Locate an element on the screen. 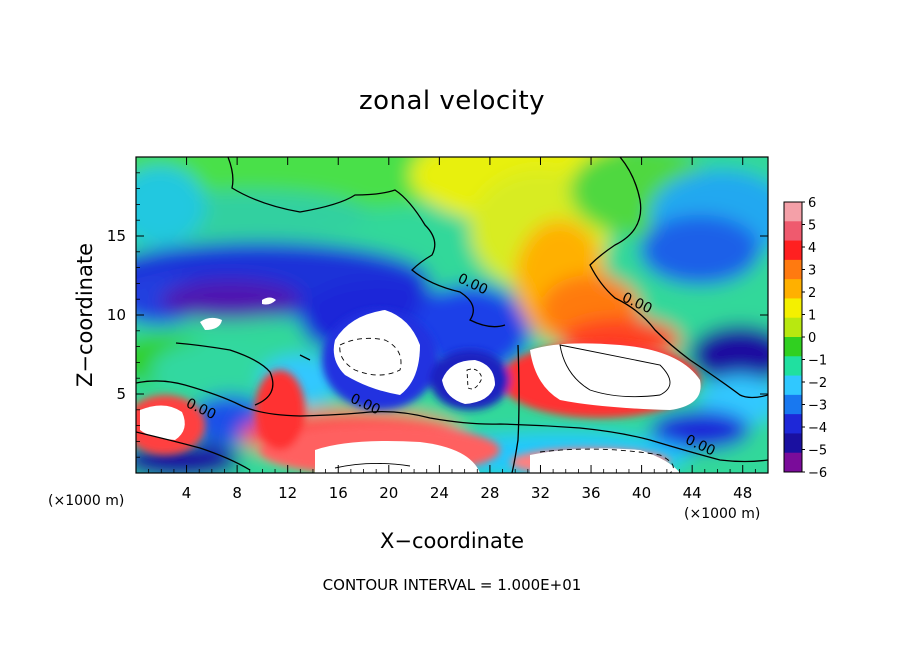 The height and width of the screenshot is (654, 904). x-tick-label: 32 is located at coordinates (540, 493).